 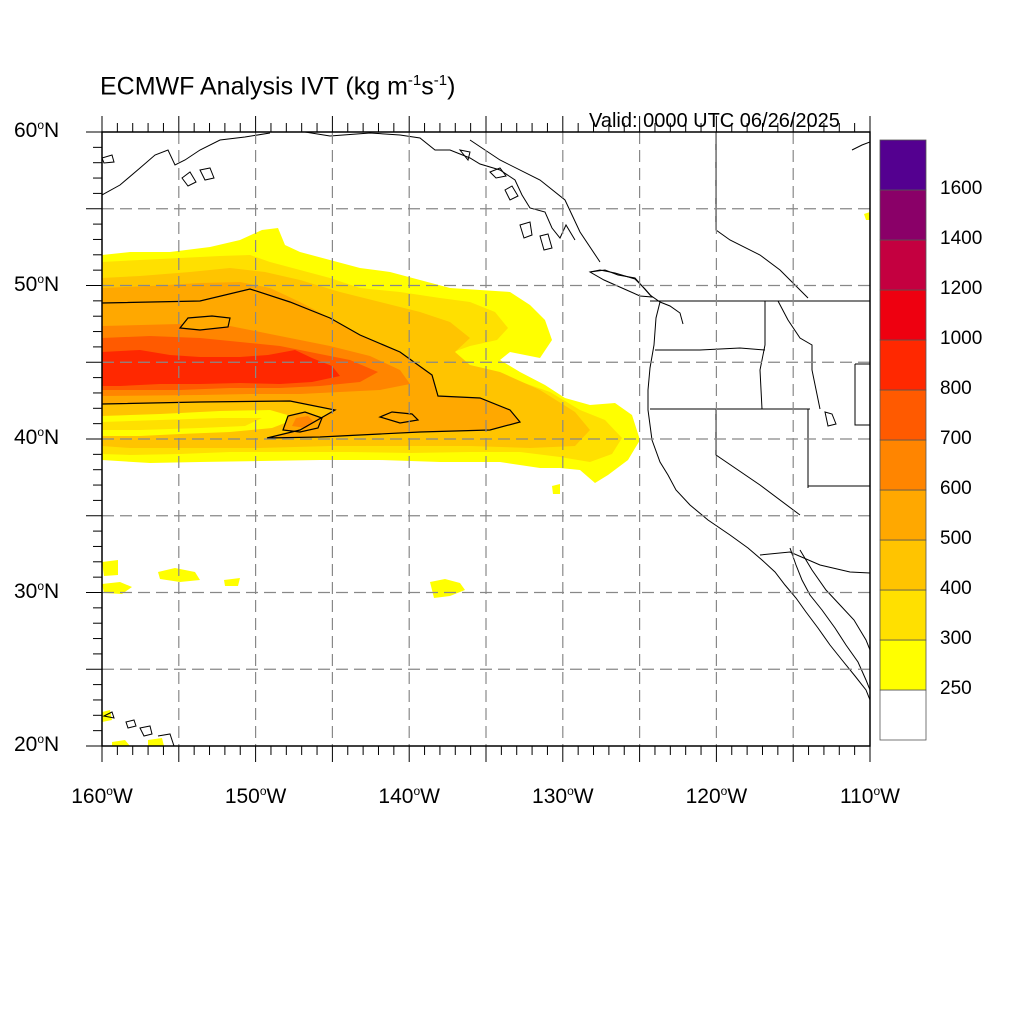 What do you see at coordinates (409, 796) in the screenshot?
I see `lon-label: 140oW` at bounding box center [409, 796].